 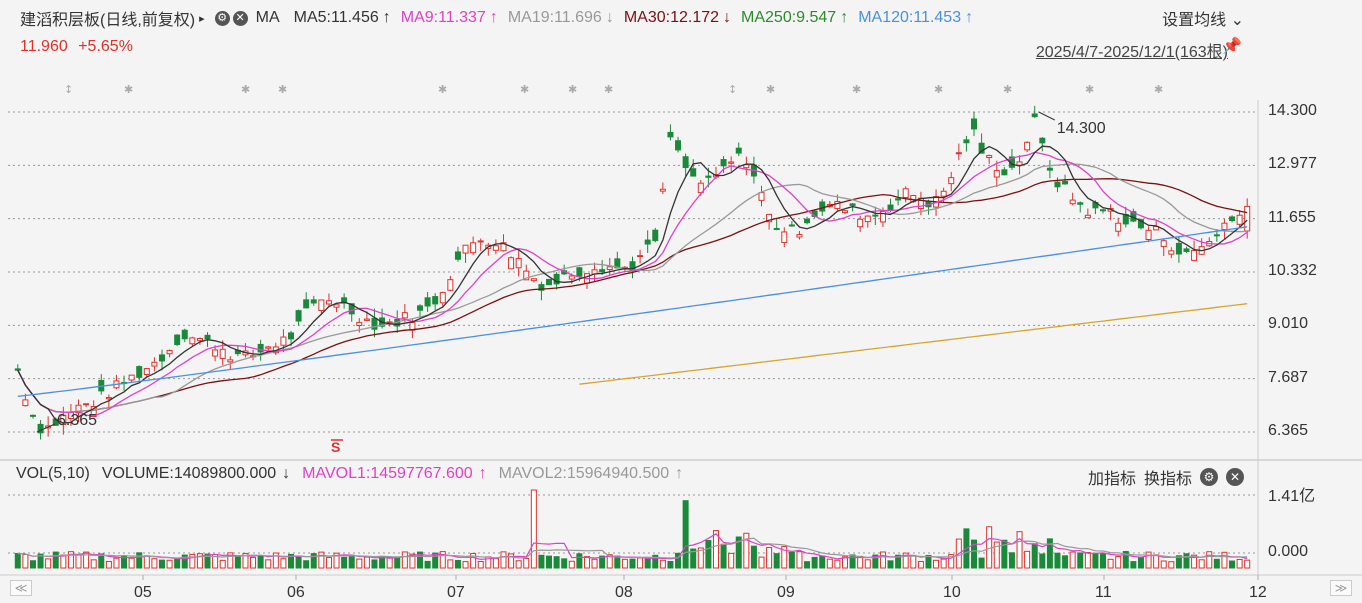 I want to click on ma-item: MA5:11.456, so click(x=336, y=17).